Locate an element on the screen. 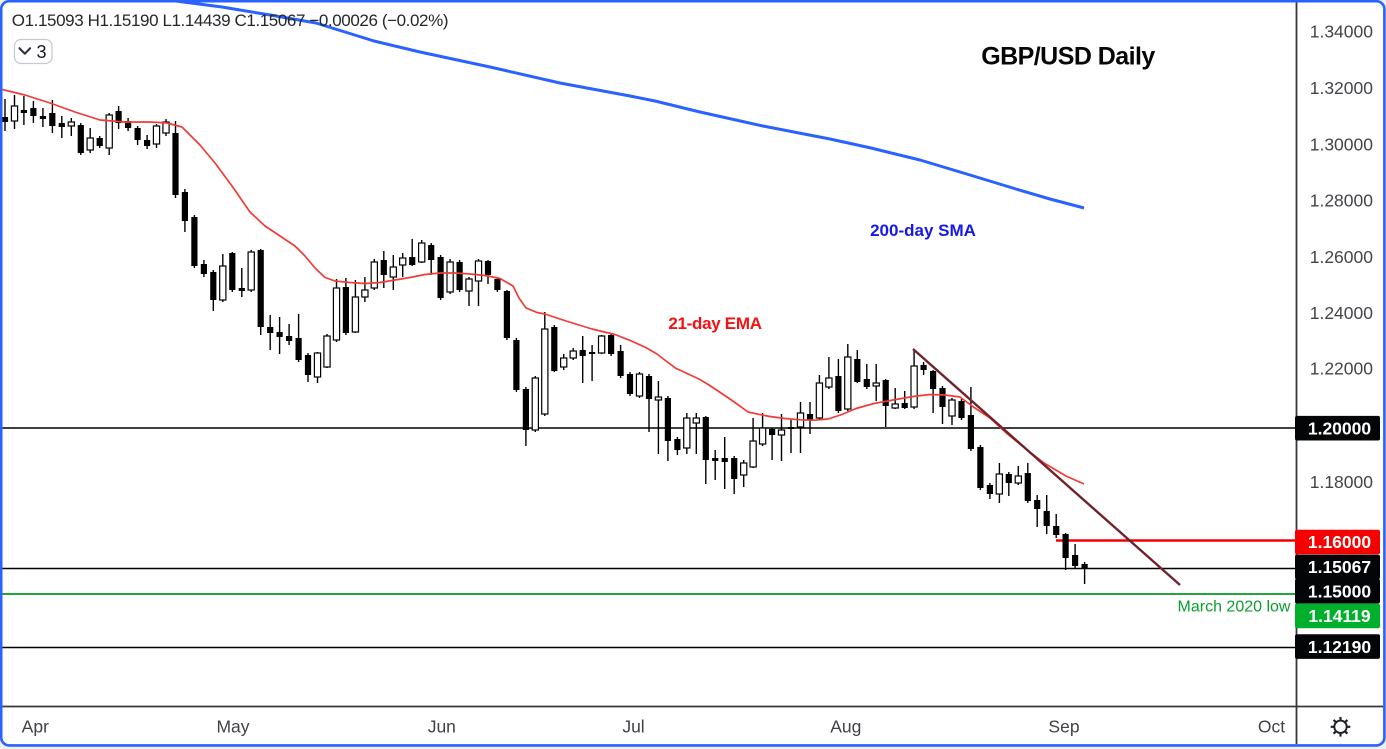  svg-text: Apr is located at coordinates (35, 727).